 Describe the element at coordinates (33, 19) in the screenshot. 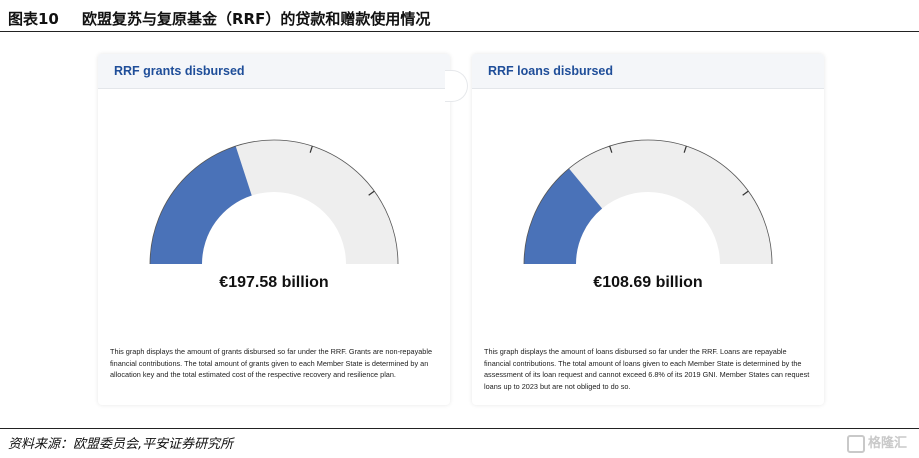

I see `figure-number: 图表10` at that location.